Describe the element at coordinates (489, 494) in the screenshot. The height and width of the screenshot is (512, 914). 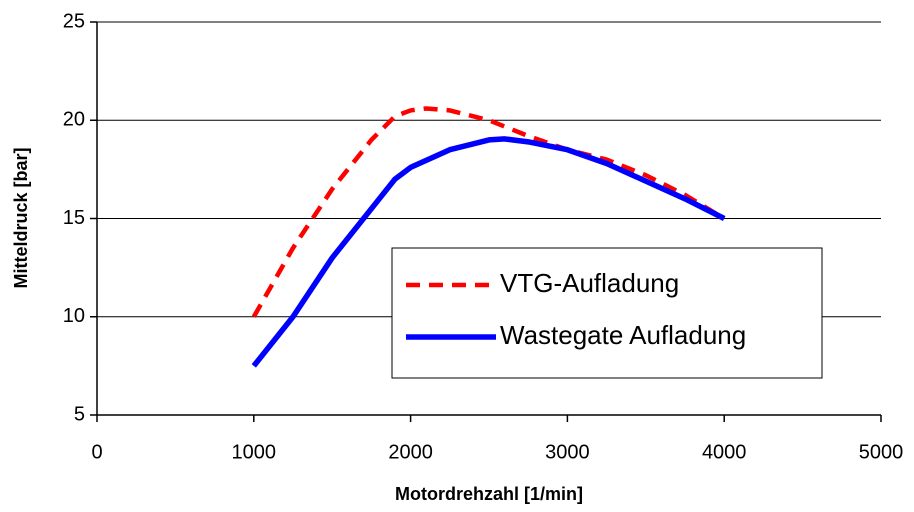
I see `x-axis-title: Motordrehzahl [1/min]` at that location.